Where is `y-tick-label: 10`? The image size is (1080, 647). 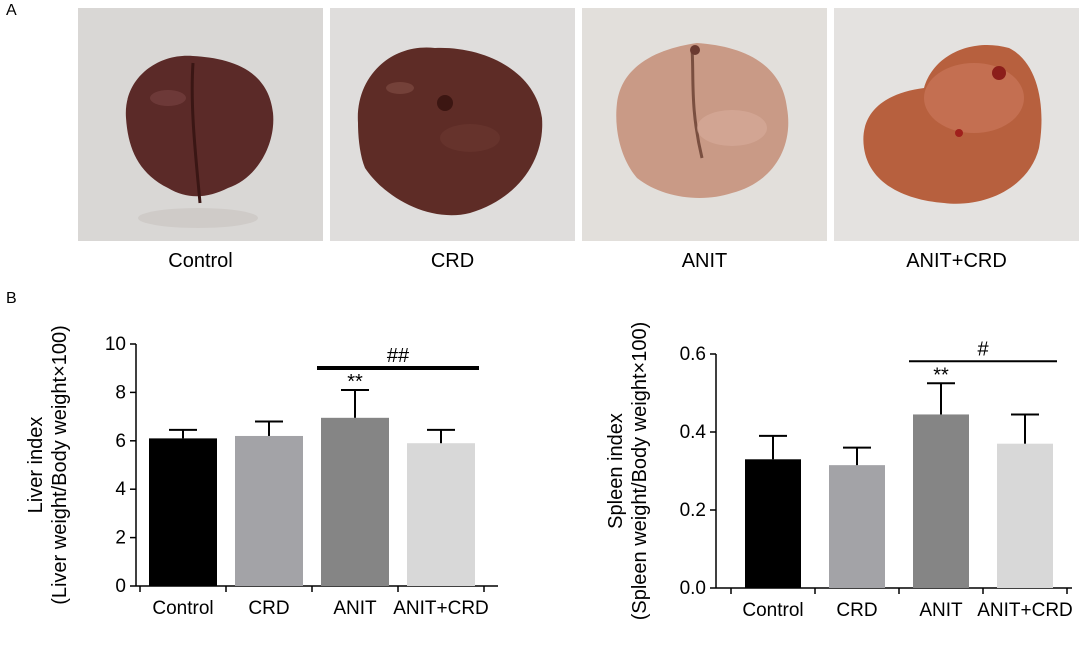
y-tick-label: 10 is located at coordinates (115, 344).